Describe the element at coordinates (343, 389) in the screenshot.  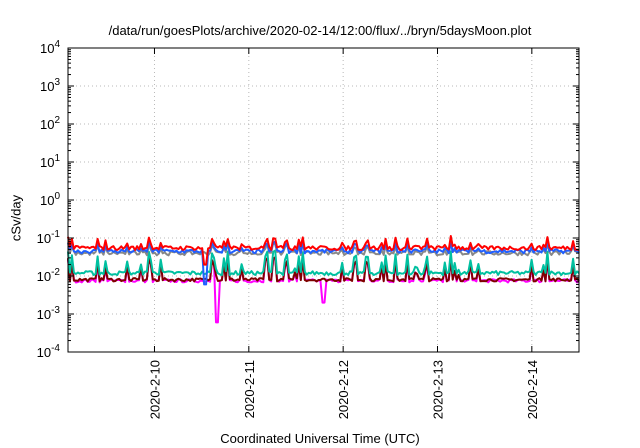
I see `x-tick-label: 2020-2-12` at that location.